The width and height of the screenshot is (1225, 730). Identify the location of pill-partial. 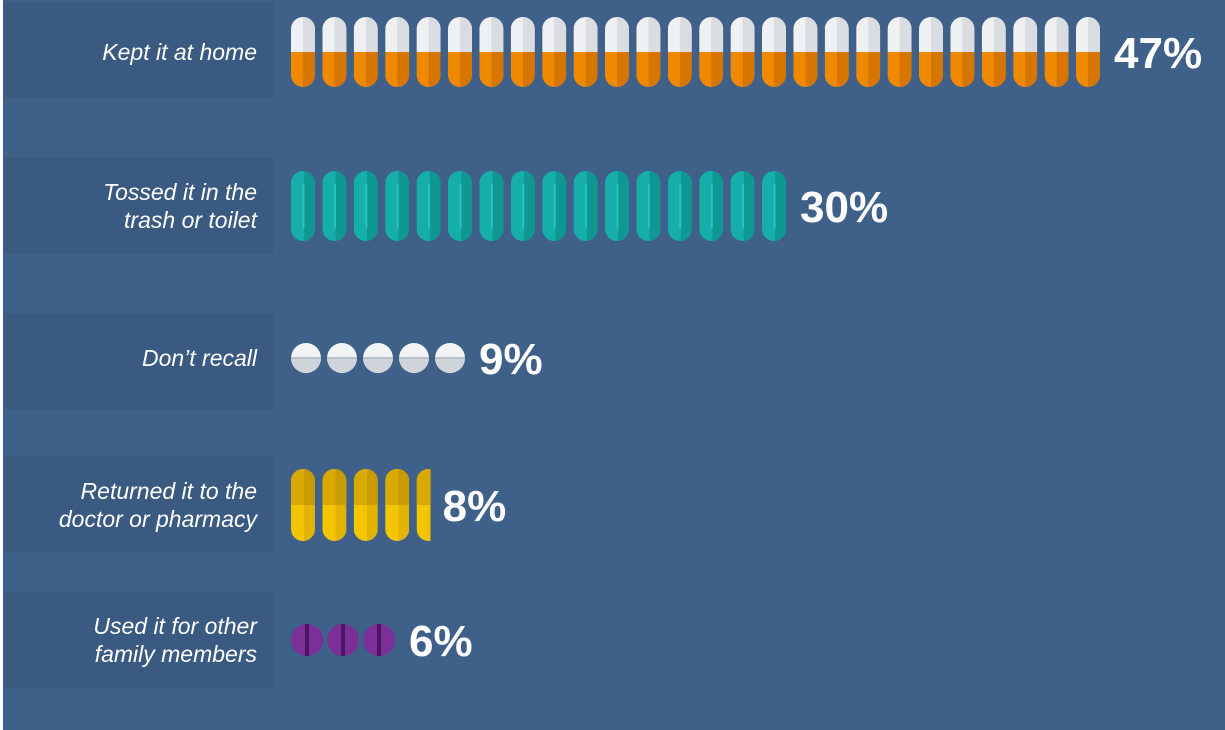
(423, 505).